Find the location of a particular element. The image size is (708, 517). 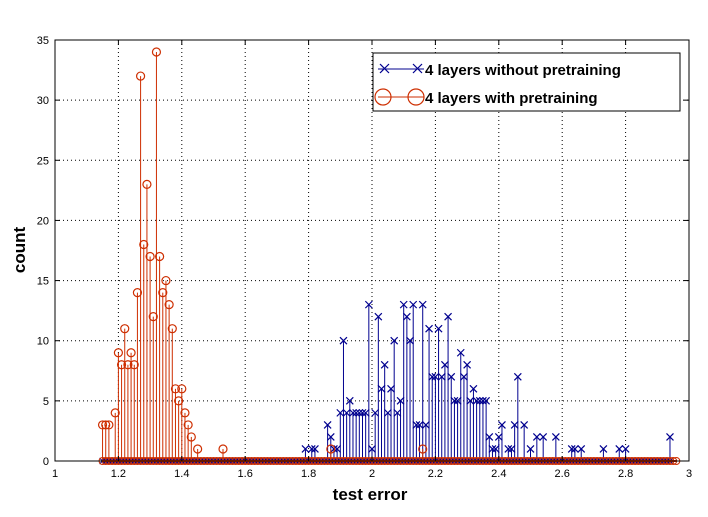

y-axis-label: count is located at coordinates (19, 250).